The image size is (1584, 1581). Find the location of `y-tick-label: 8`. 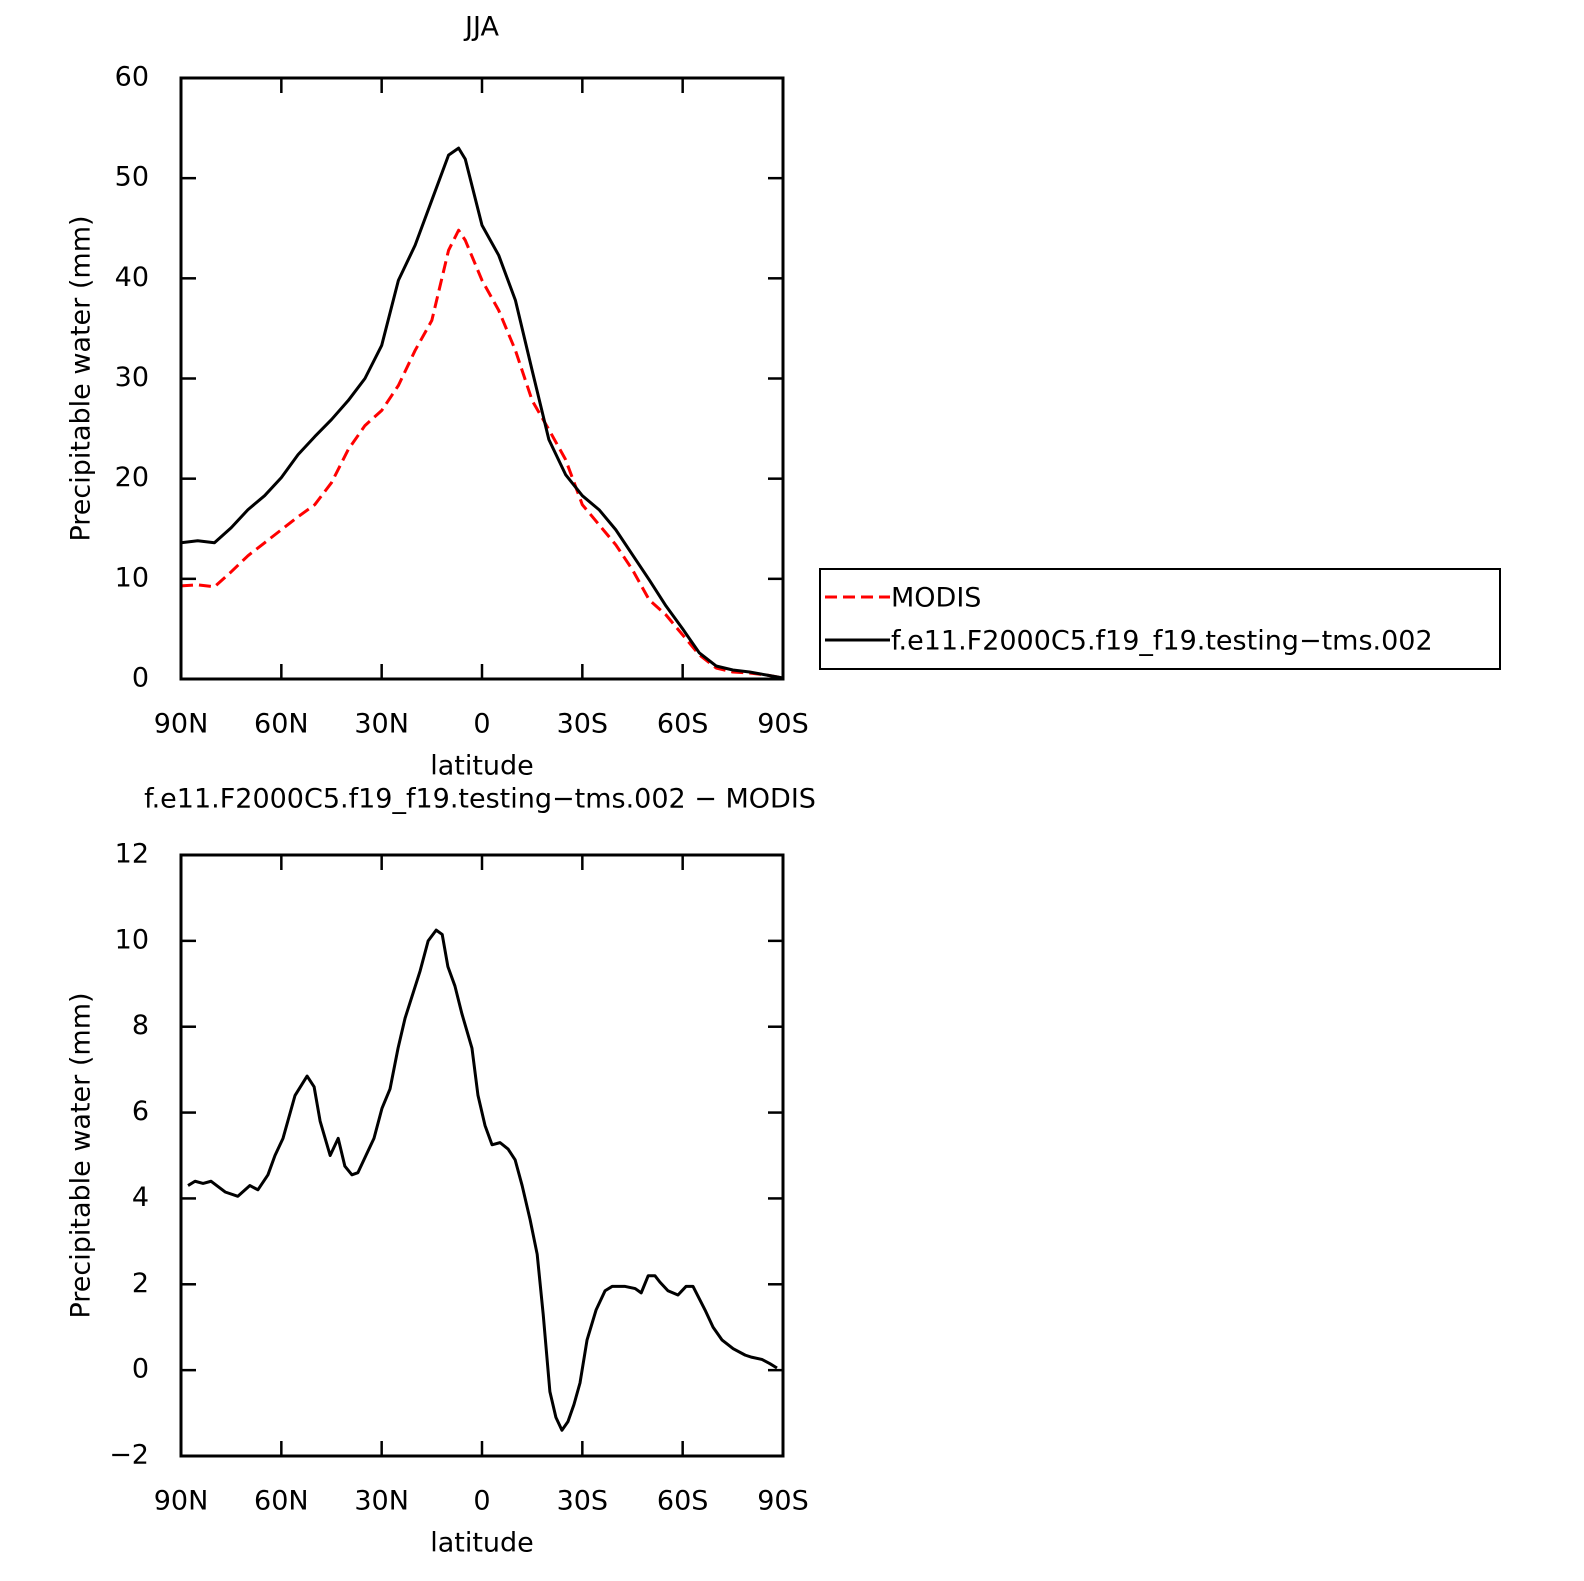

y-tick-label: 8 is located at coordinates (140, 1025).